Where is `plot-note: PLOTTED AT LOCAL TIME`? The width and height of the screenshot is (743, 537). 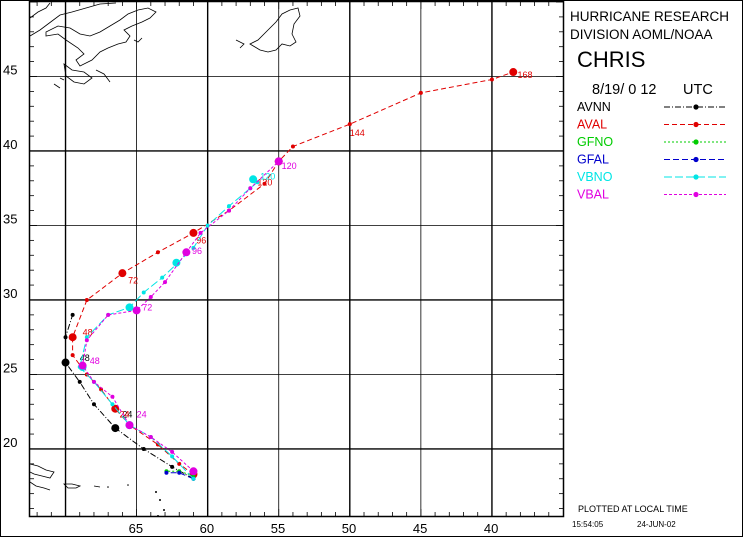 plot-note: PLOTTED AT LOCAL TIME is located at coordinates (633, 509).